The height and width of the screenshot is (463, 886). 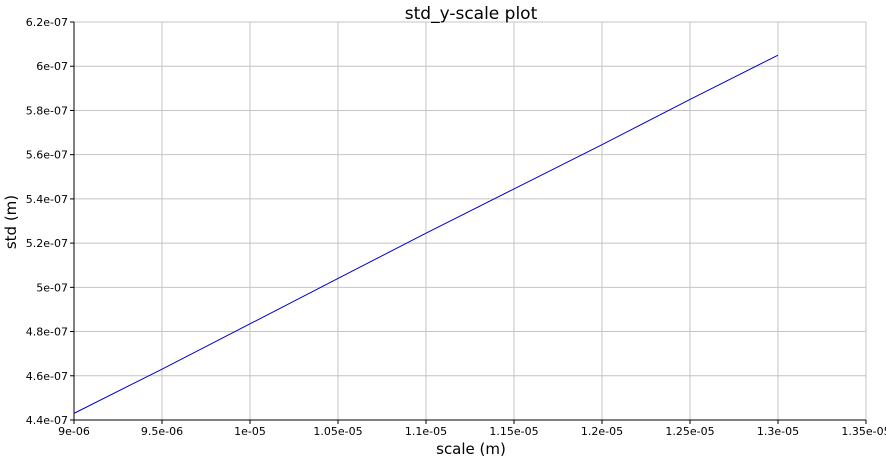 What do you see at coordinates (47, 376) in the screenshot?
I see `y-tick-label: 4.6e-07` at bounding box center [47, 376].